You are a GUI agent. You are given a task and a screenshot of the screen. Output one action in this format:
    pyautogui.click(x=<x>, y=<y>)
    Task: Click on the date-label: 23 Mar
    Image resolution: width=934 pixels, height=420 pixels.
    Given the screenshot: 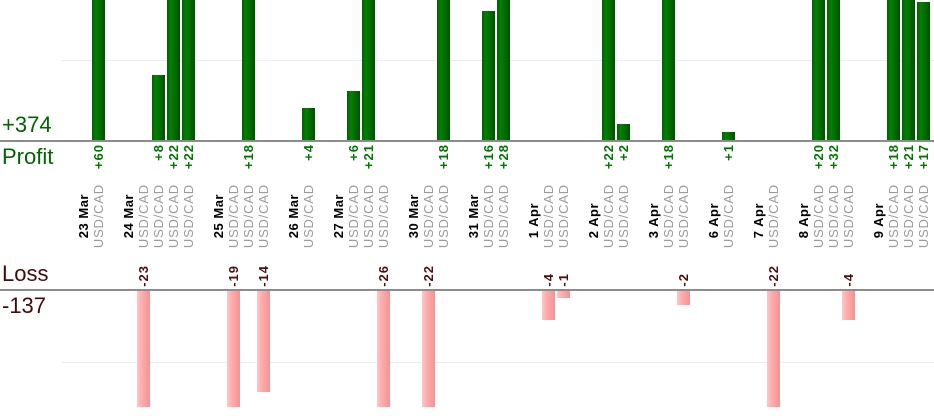 What is the action you would take?
    pyautogui.click(x=83, y=215)
    